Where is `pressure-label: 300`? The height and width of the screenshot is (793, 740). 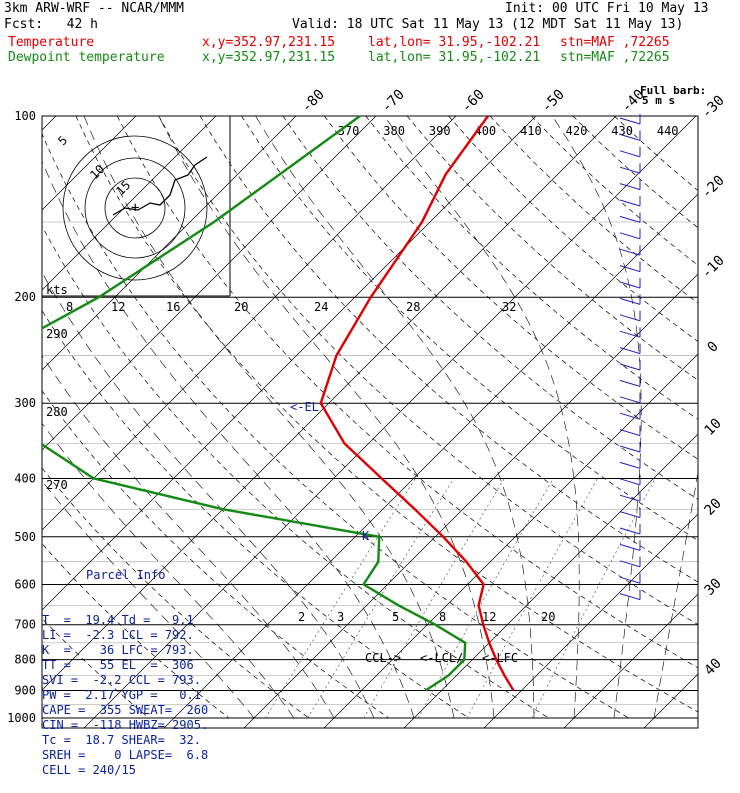
pressure-label: 300 is located at coordinates (25, 403).